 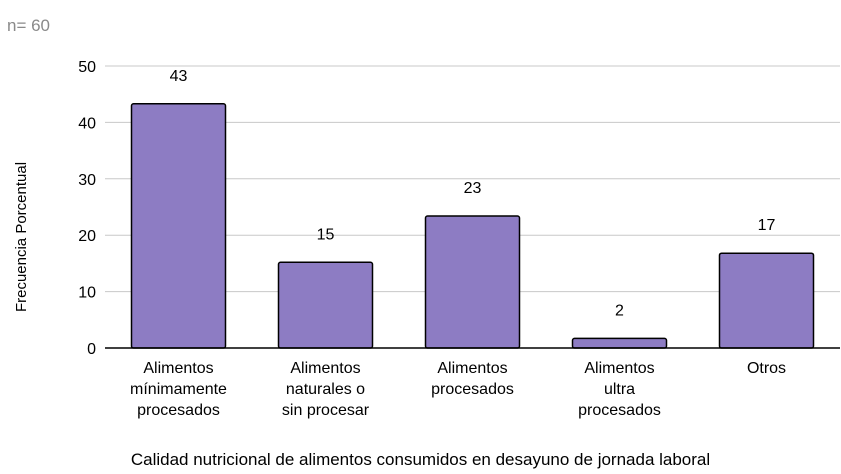 What do you see at coordinates (91, 349) in the screenshot?
I see `y-tick-label: 0` at bounding box center [91, 349].